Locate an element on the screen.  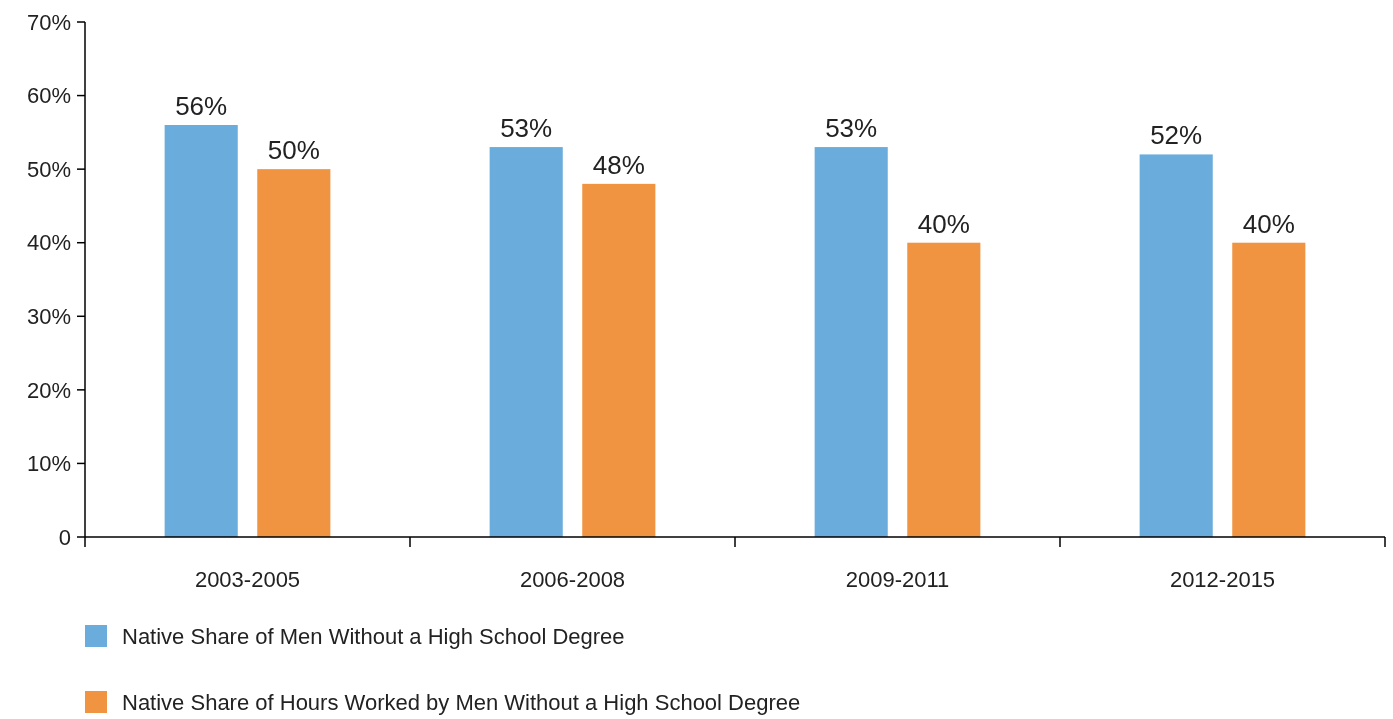
data-label: 56% is located at coordinates (201, 106).